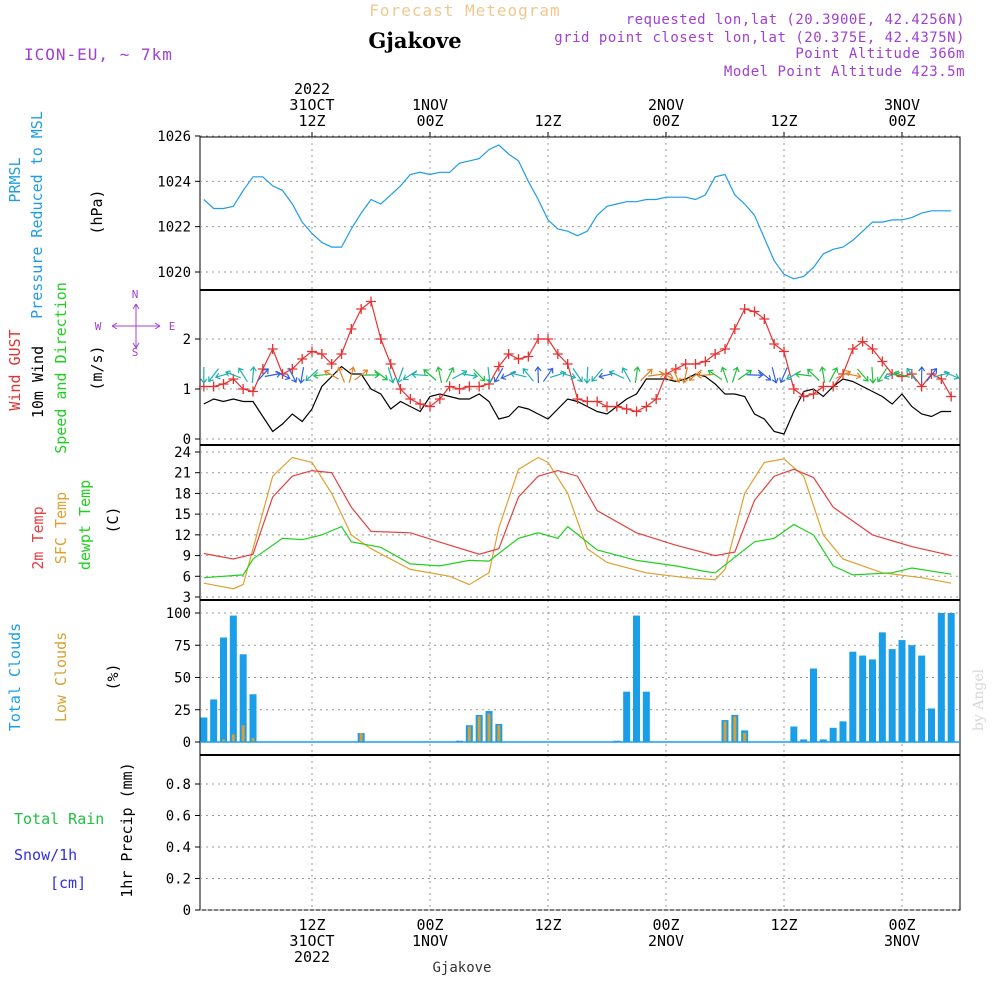 This screenshot has width=1000, height=1004. What do you see at coordinates (311, 105) in the screenshot?
I see `top-time-label: 31OCT` at bounding box center [311, 105].